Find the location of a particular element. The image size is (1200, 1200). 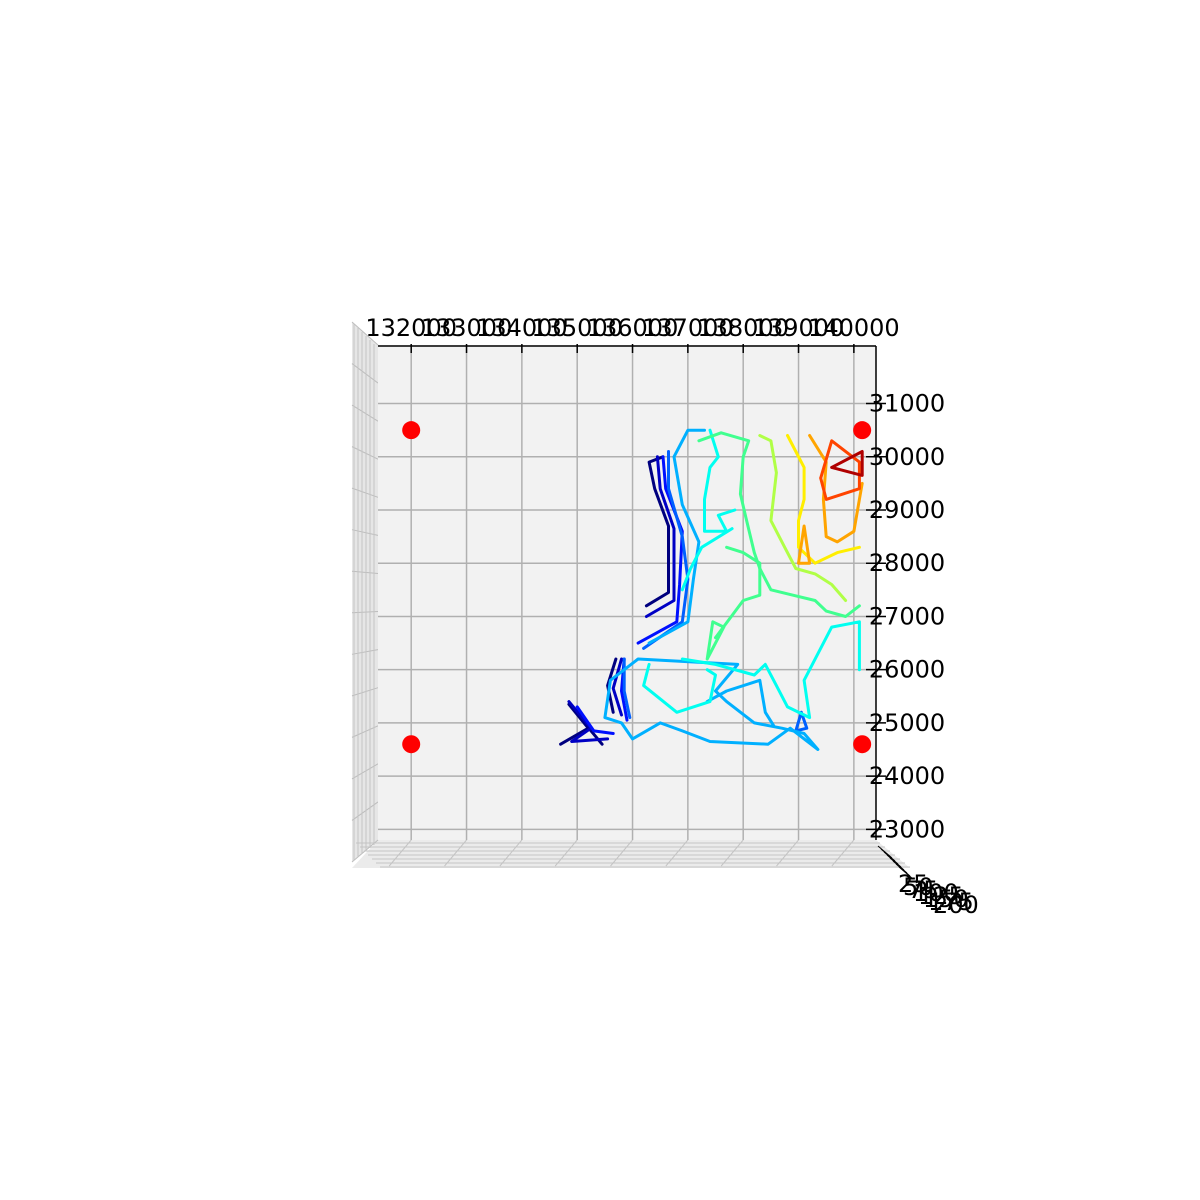

x-tick-label: 134000 is located at coordinates (522, 328).